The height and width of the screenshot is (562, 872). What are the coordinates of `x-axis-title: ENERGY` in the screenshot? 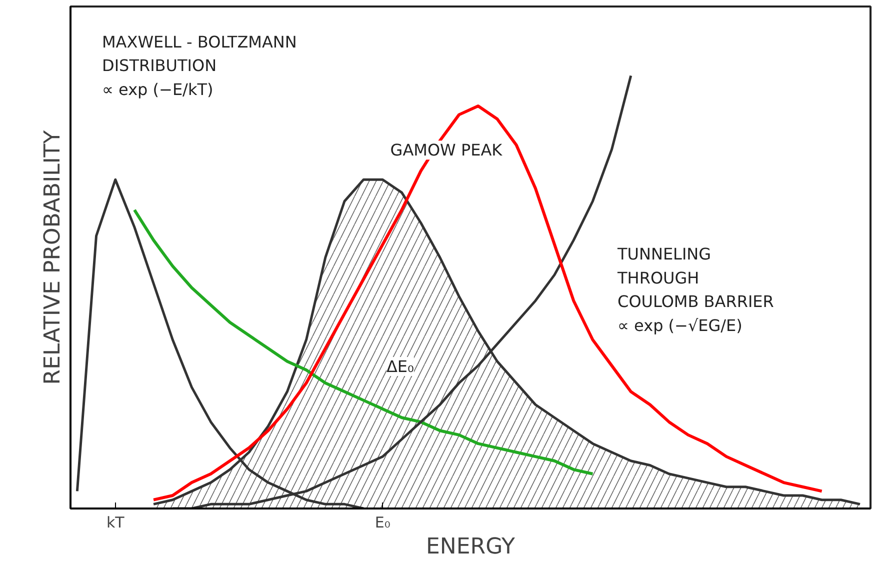 It's located at (471, 547).